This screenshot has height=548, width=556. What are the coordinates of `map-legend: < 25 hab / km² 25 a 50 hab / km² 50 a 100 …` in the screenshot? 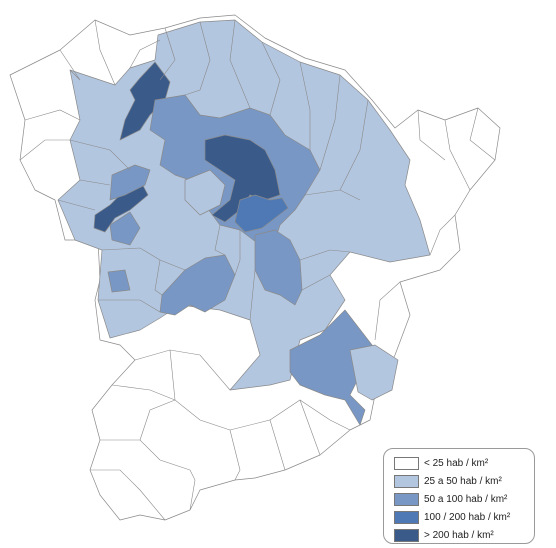 It's located at (459, 496).